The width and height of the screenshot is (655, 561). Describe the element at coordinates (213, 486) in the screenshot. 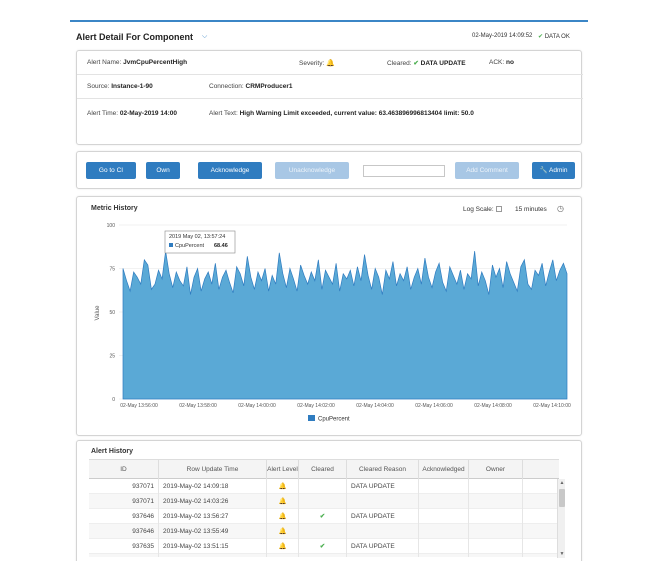

I see `cell-row-update-time: 2019-May-02 14:09:18` at that location.